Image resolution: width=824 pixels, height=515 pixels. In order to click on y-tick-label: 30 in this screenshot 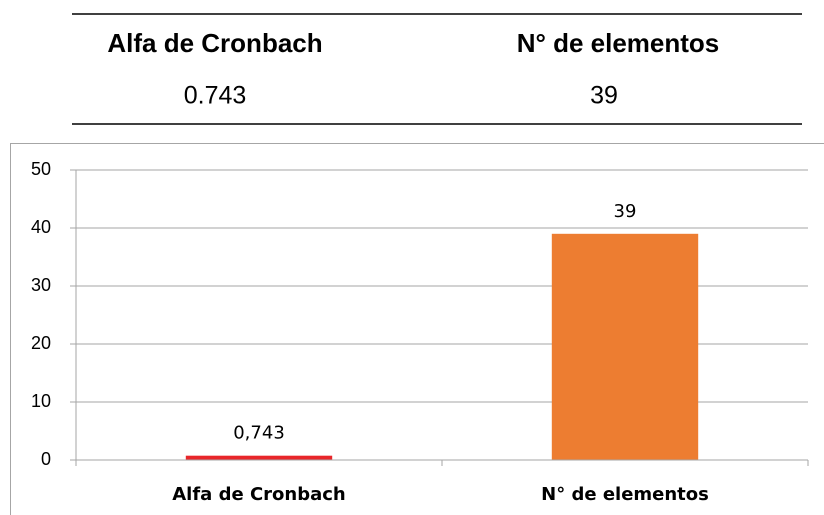, I will do `click(41, 285)`.